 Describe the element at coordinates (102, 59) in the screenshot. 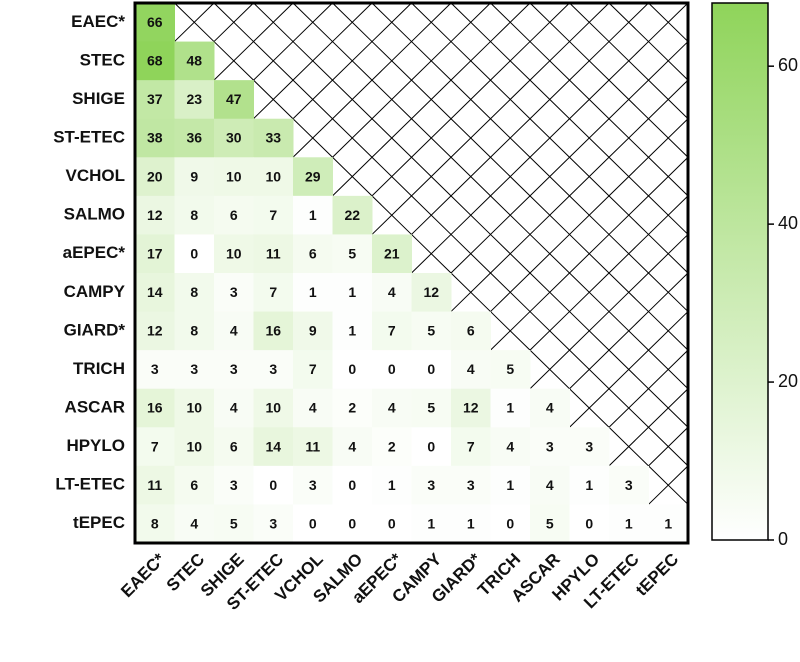

I see `y-tick-label: STEC` at that location.